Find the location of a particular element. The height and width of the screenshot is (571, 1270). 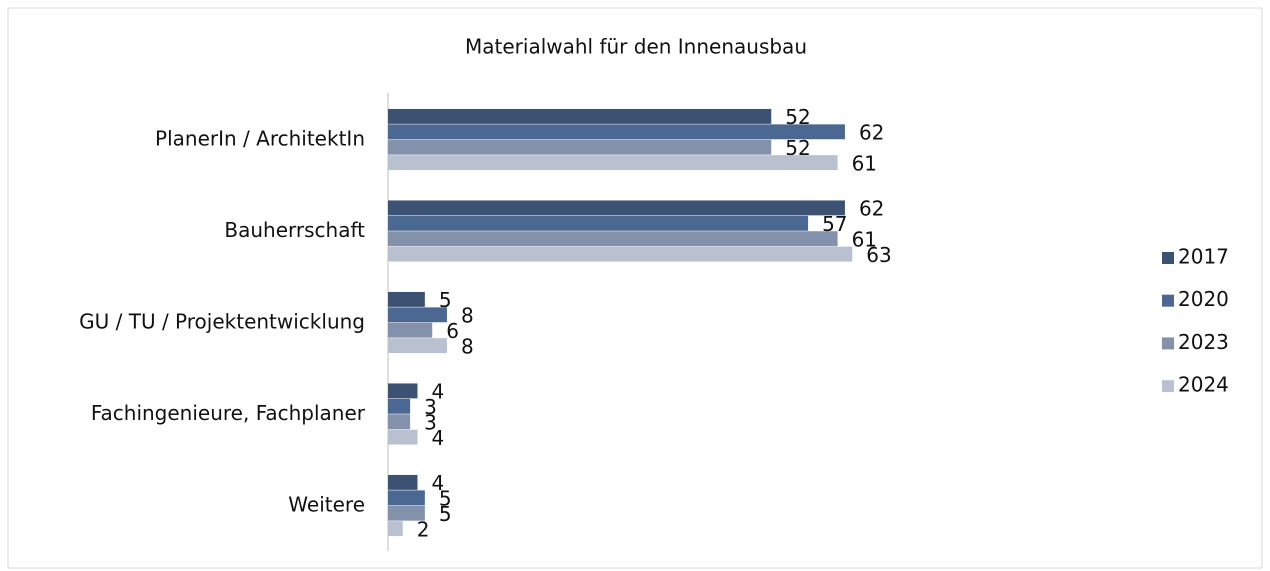

category-label: Fachingenieure, Fachplaner is located at coordinates (228, 413).